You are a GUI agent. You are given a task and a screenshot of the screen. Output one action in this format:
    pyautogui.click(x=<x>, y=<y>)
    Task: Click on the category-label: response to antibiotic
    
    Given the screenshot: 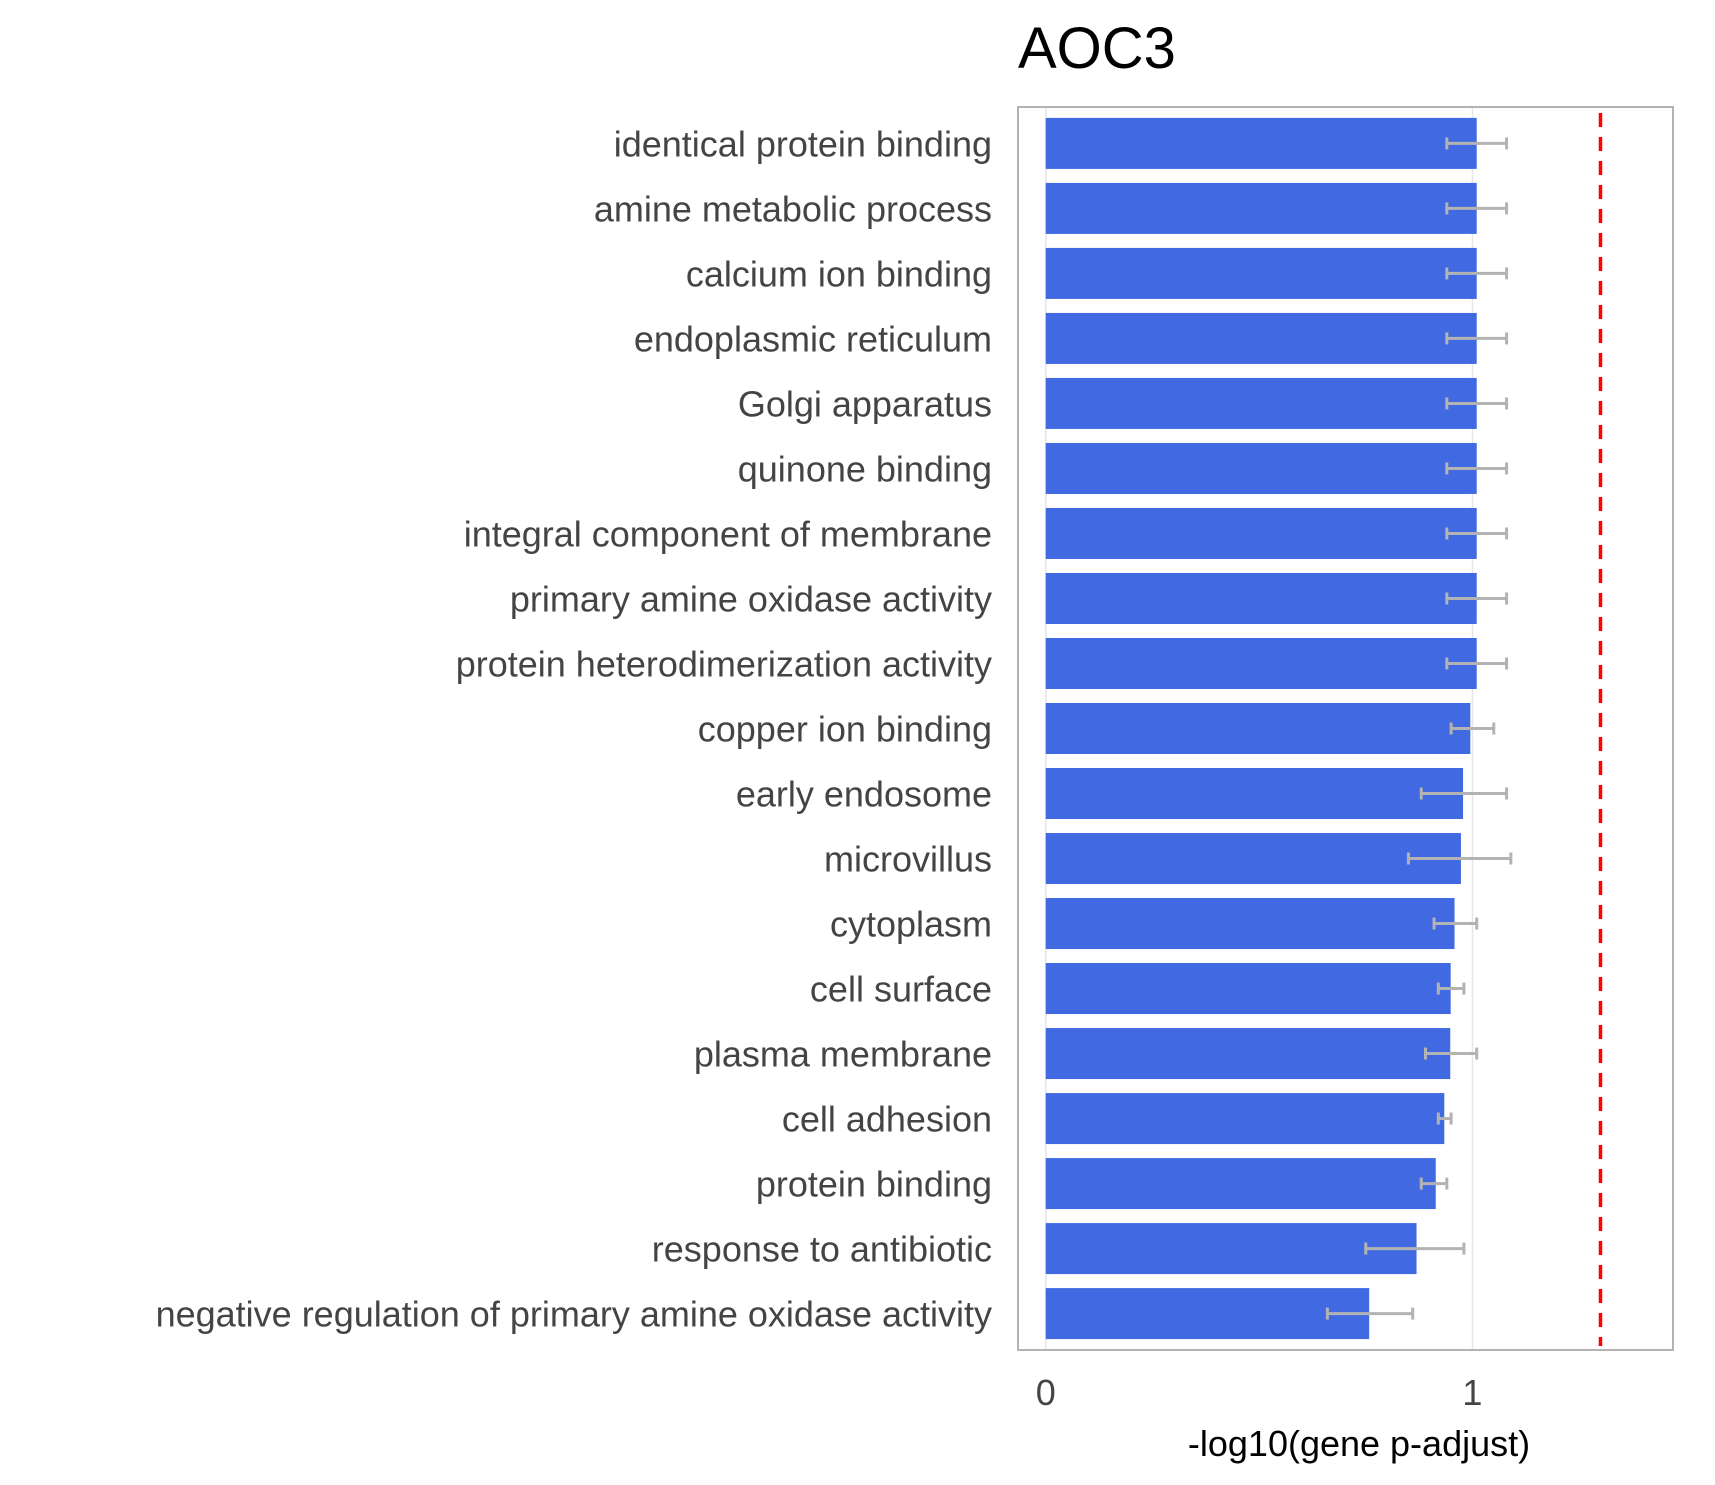 What is the action you would take?
    pyautogui.click(x=822, y=1249)
    